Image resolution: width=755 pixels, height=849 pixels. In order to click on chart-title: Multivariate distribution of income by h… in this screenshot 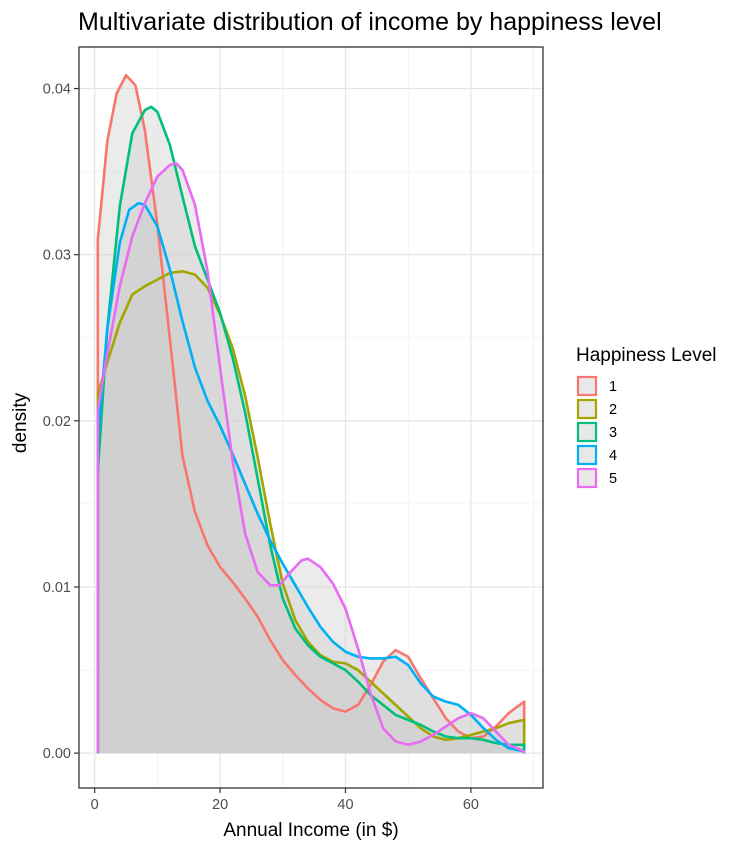, I will do `click(370, 22)`.